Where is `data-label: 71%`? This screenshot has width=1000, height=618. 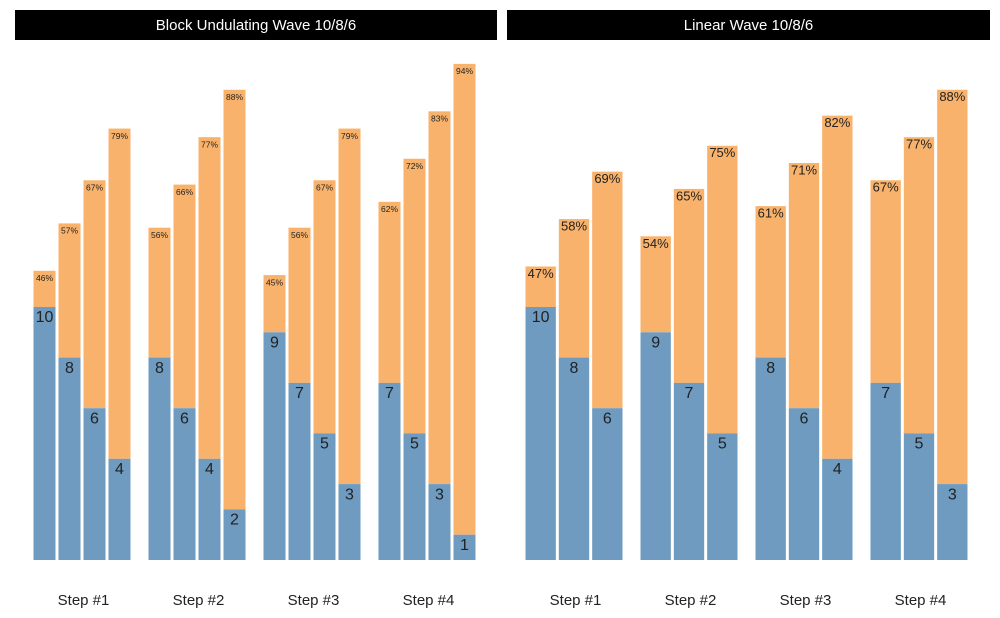
data-label: 71% is located at coordinates (804, 169).